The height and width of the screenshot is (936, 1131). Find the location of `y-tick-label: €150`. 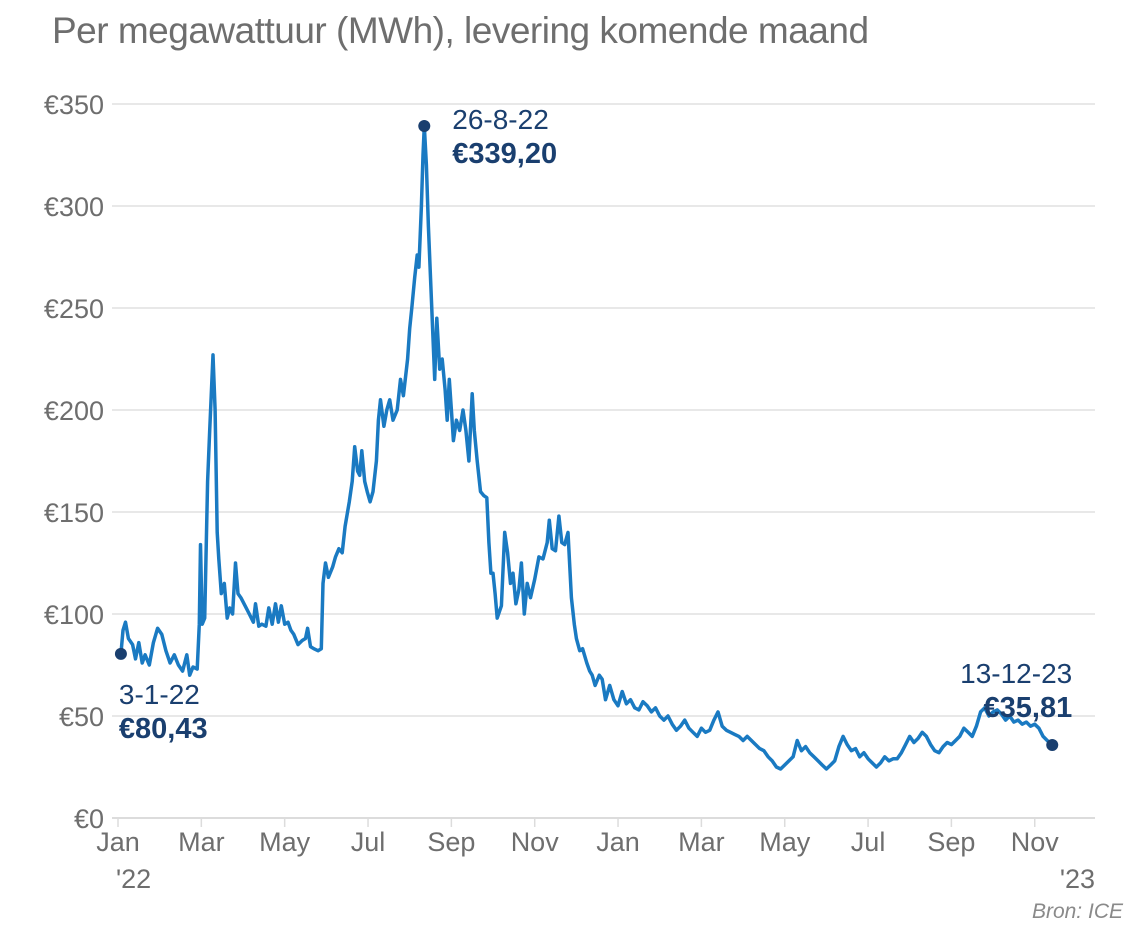

y-tick-label: €150 is located at coordinates (74, 513).